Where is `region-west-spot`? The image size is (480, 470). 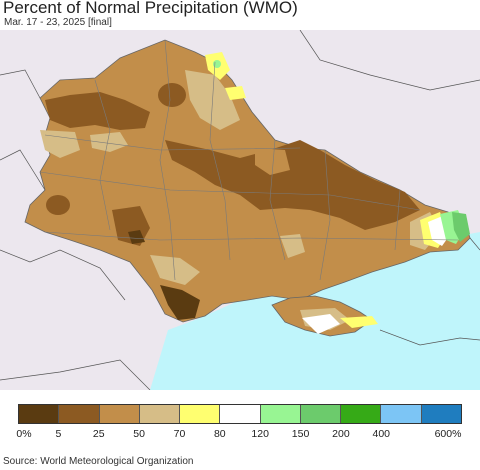 region-west-spot is located at coordinates (58, 205).